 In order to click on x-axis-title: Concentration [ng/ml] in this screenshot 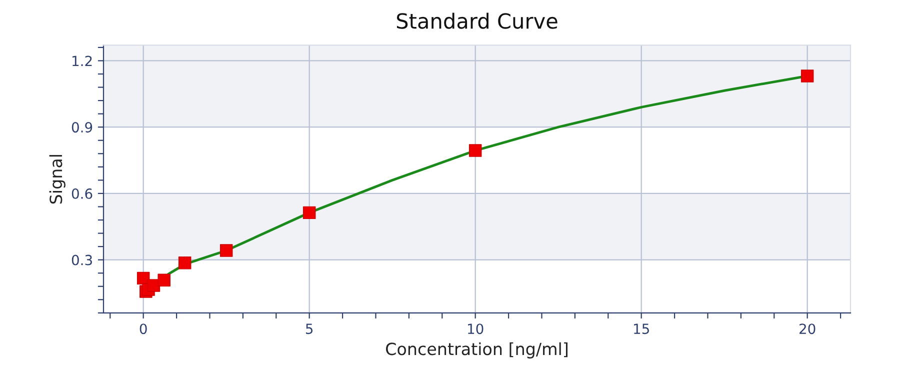, I will do `click(477, 350)`.